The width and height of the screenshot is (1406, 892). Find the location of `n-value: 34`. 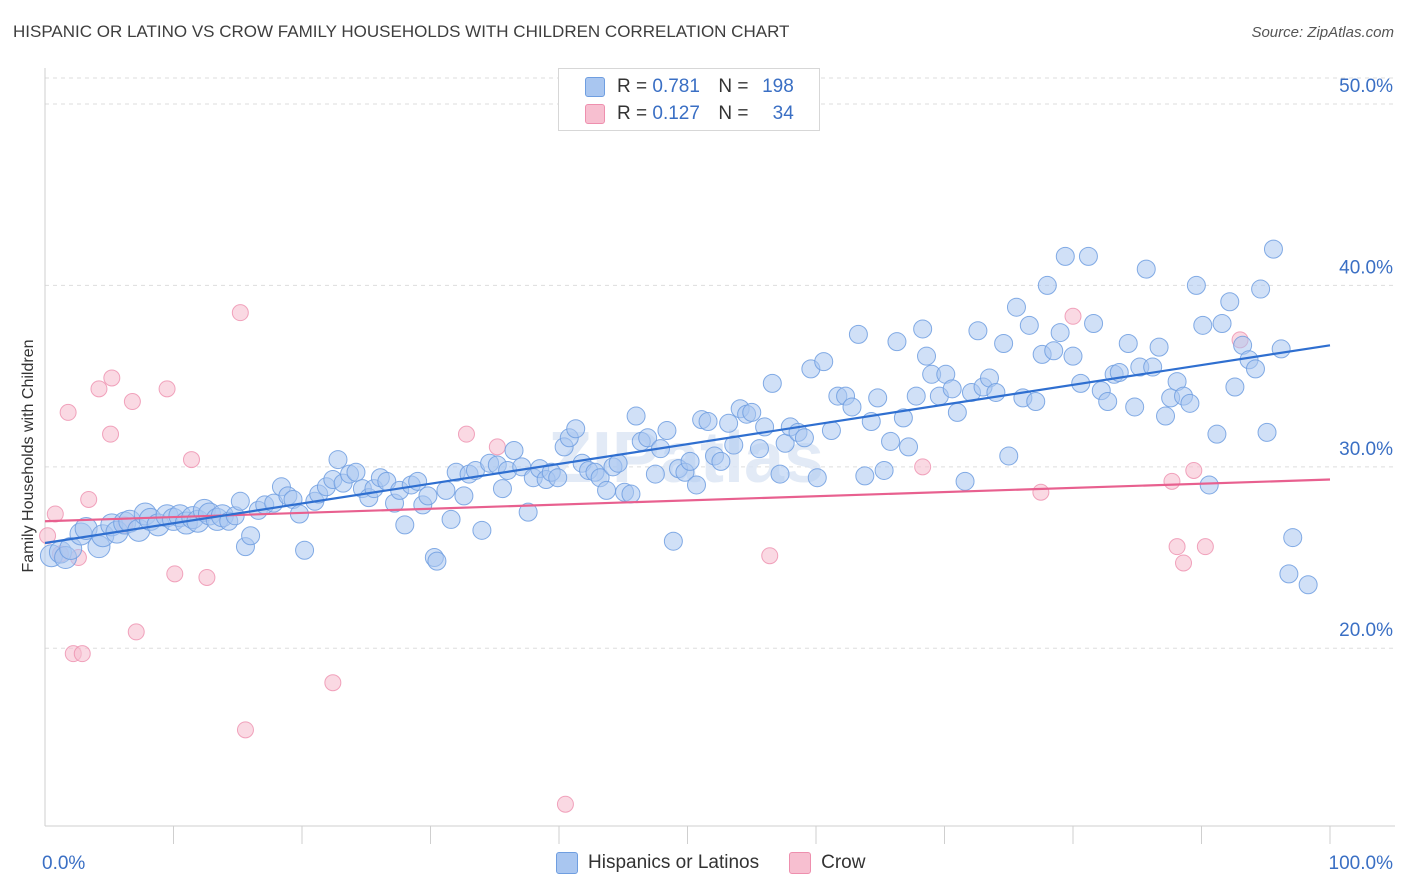

n-value: 34 is located at coordinates (783, 113).